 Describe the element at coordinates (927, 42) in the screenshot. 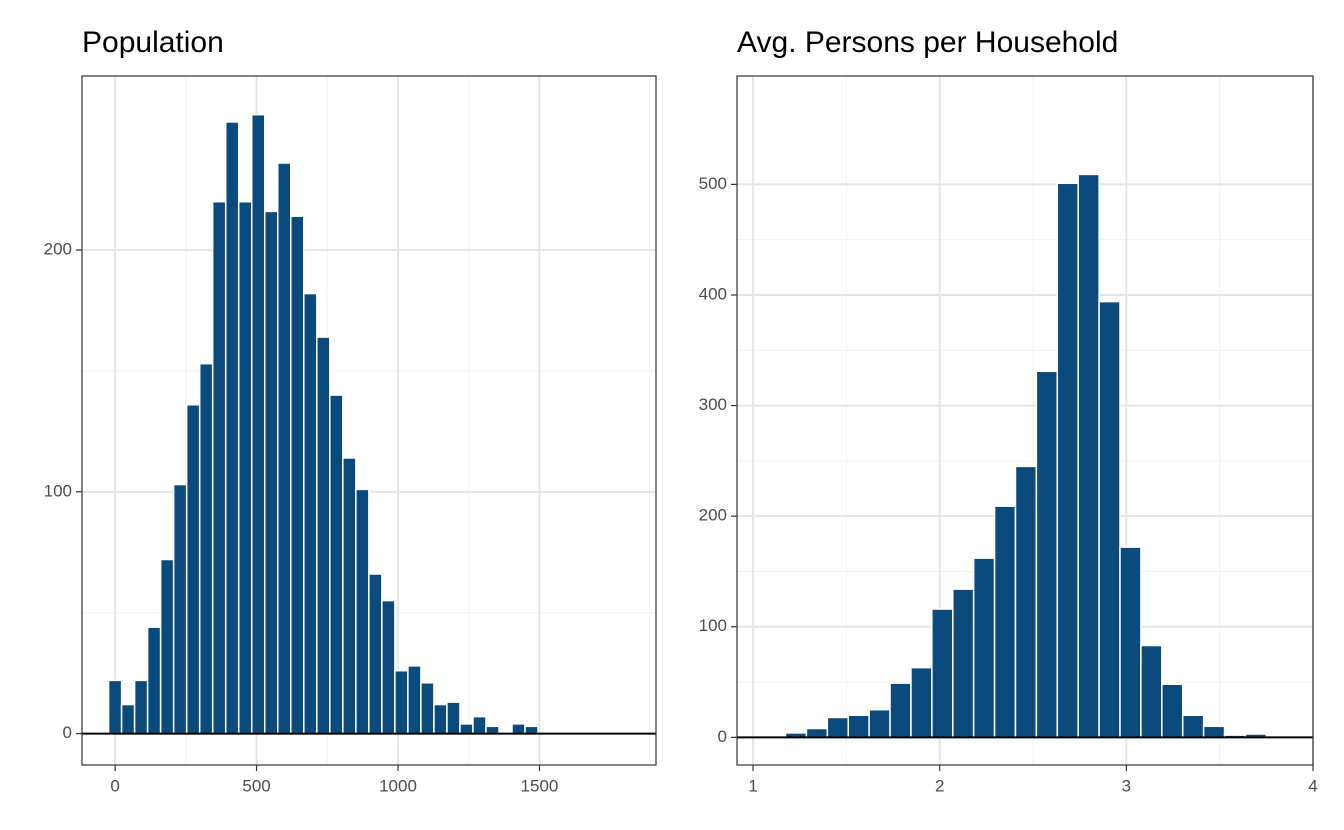

I see `chart-title: Avg. Persons per Household` at that location.